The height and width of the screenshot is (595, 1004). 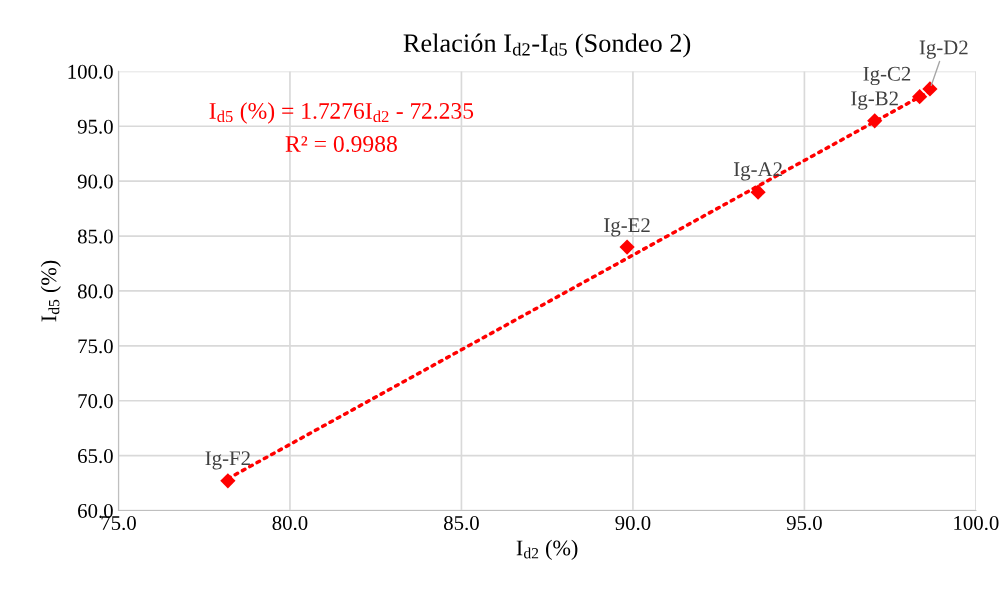 What do you see at coordinates (95, 291) in the screenshot?
I see `y-tick-label: 80.0` at bounding box center [95, 291].